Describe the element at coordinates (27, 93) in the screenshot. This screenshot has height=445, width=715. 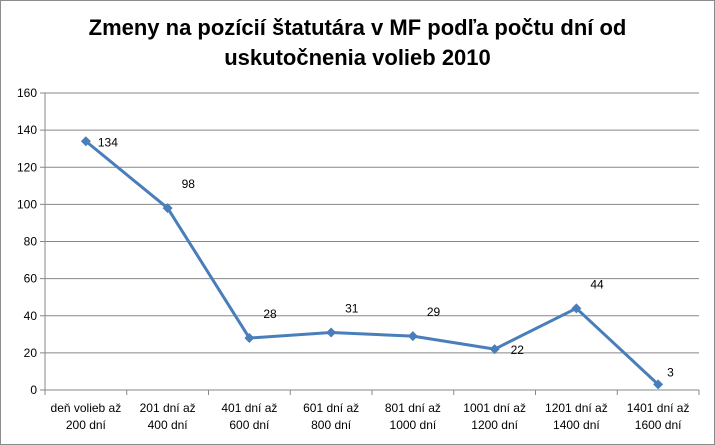
I see `y-tick-label: 160` at that location.